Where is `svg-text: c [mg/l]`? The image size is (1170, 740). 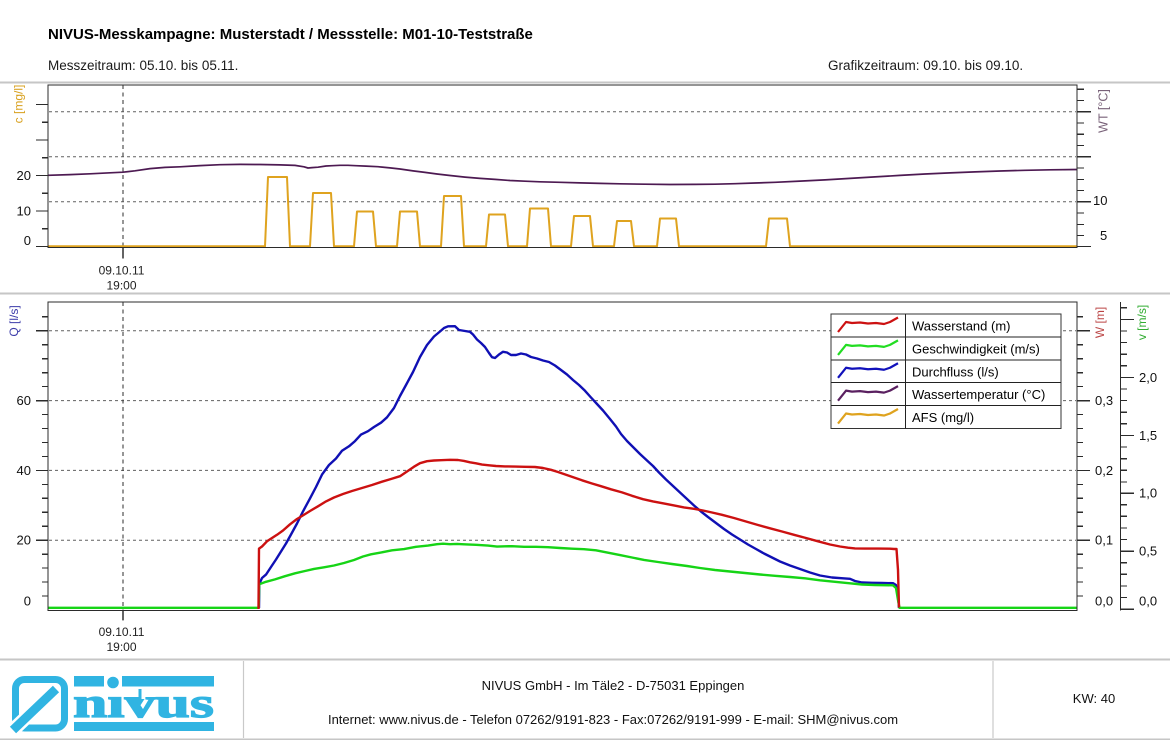
svg-text: c [mg/l] is located at coordinates (19, 104).